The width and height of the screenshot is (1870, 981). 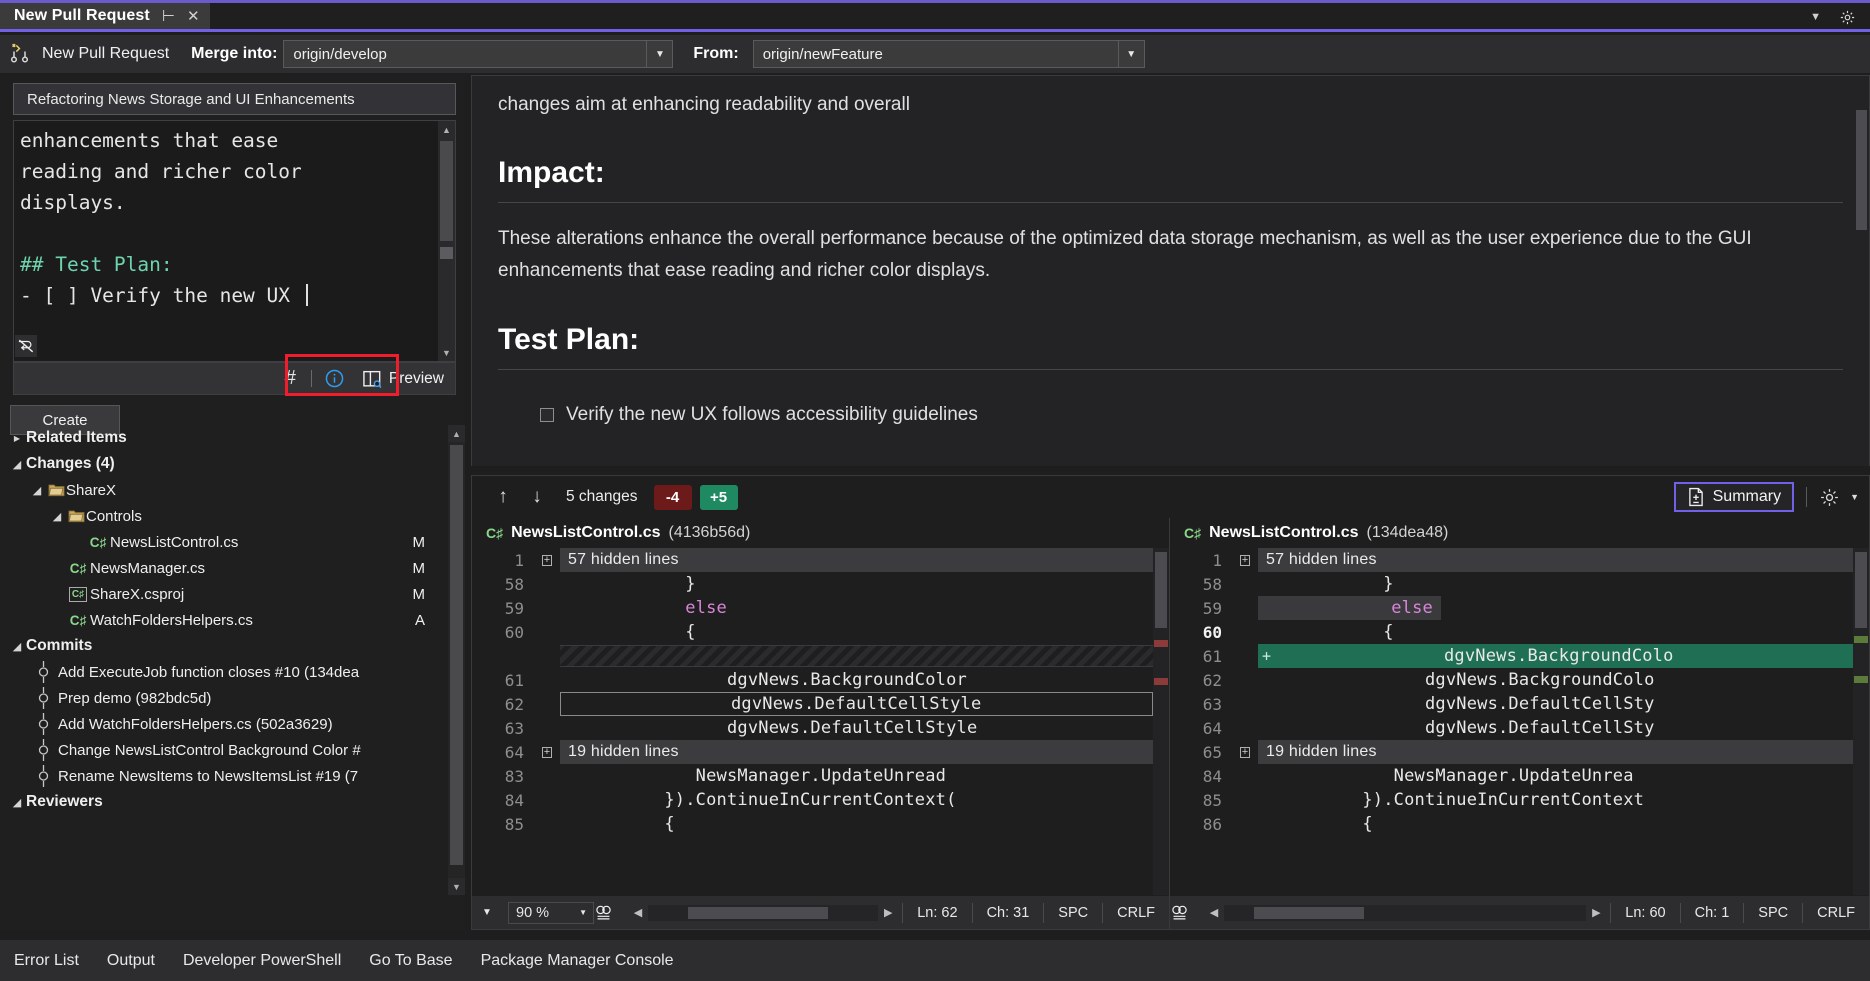 I want to click on diff-line: 64 +19 hidden lines, so click(x=820, y=752).